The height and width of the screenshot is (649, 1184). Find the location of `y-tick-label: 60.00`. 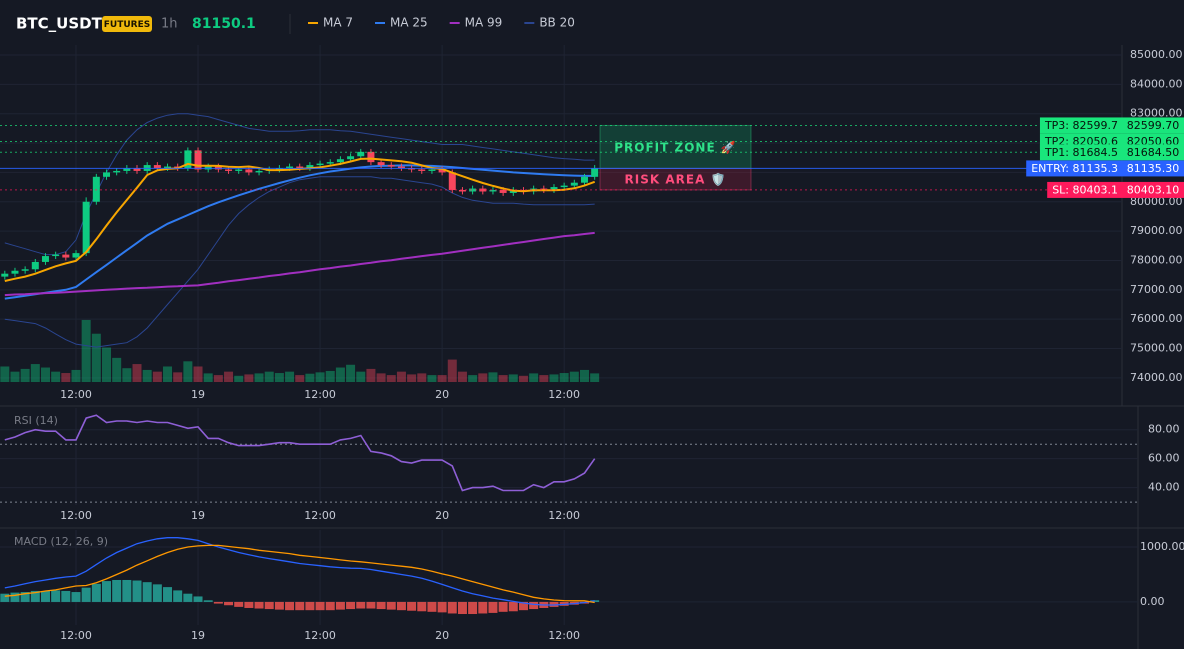

y-tick-label: 60.00 is located at coordinates (1164, 458).